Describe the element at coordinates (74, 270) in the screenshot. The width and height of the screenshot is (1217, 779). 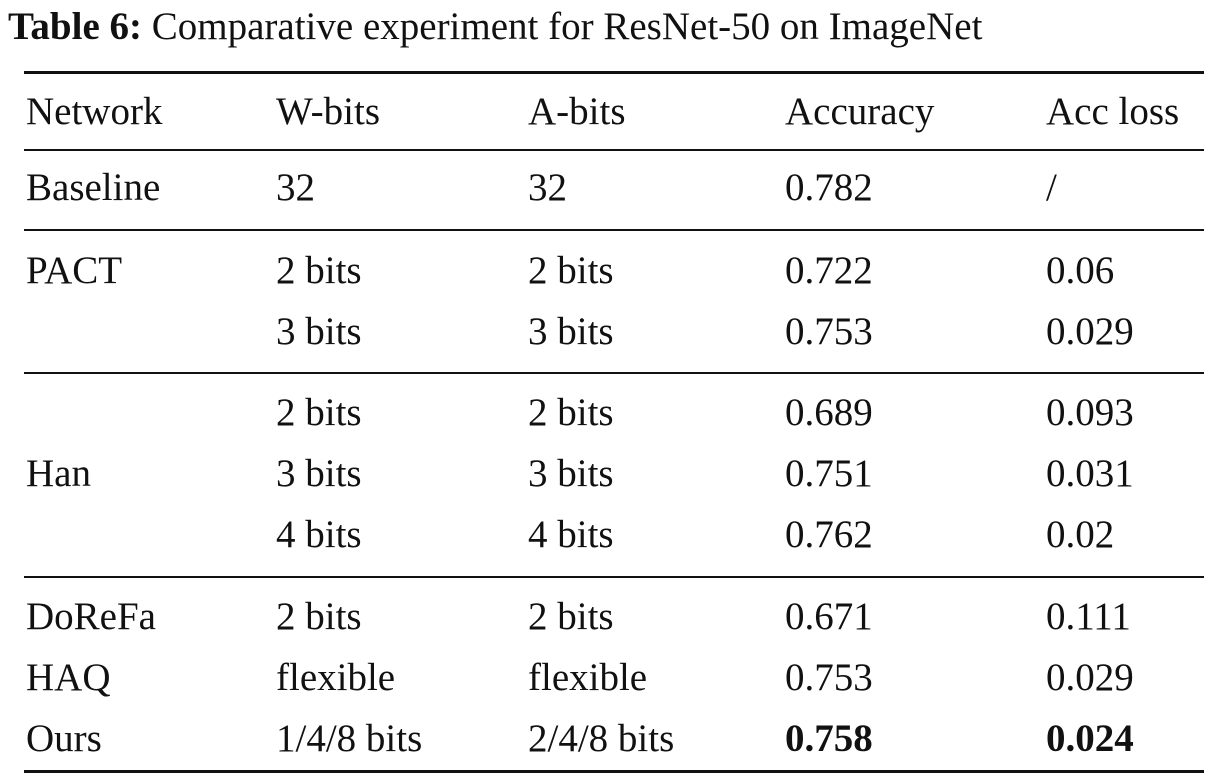
I see `cell-network-pact: PACT` at that location.